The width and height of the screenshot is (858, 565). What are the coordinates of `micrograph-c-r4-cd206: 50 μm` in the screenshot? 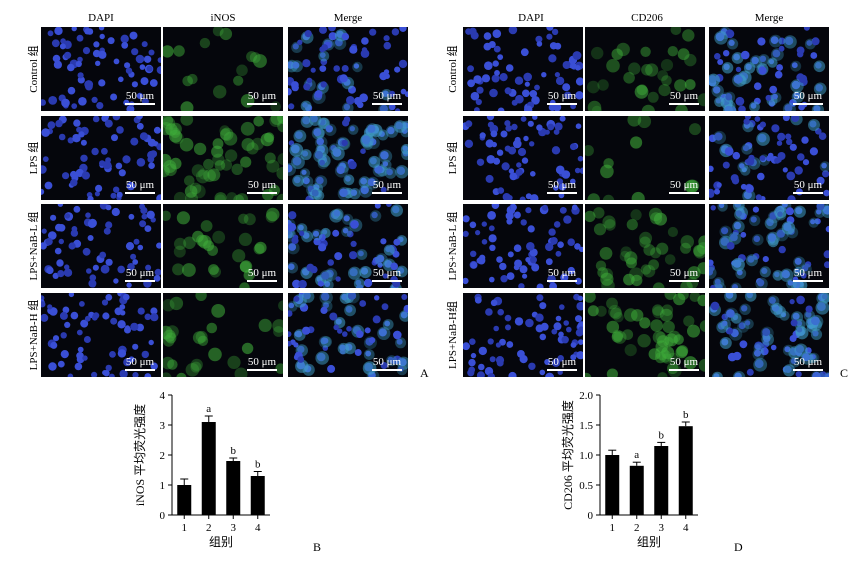 It's located at (645, 335).